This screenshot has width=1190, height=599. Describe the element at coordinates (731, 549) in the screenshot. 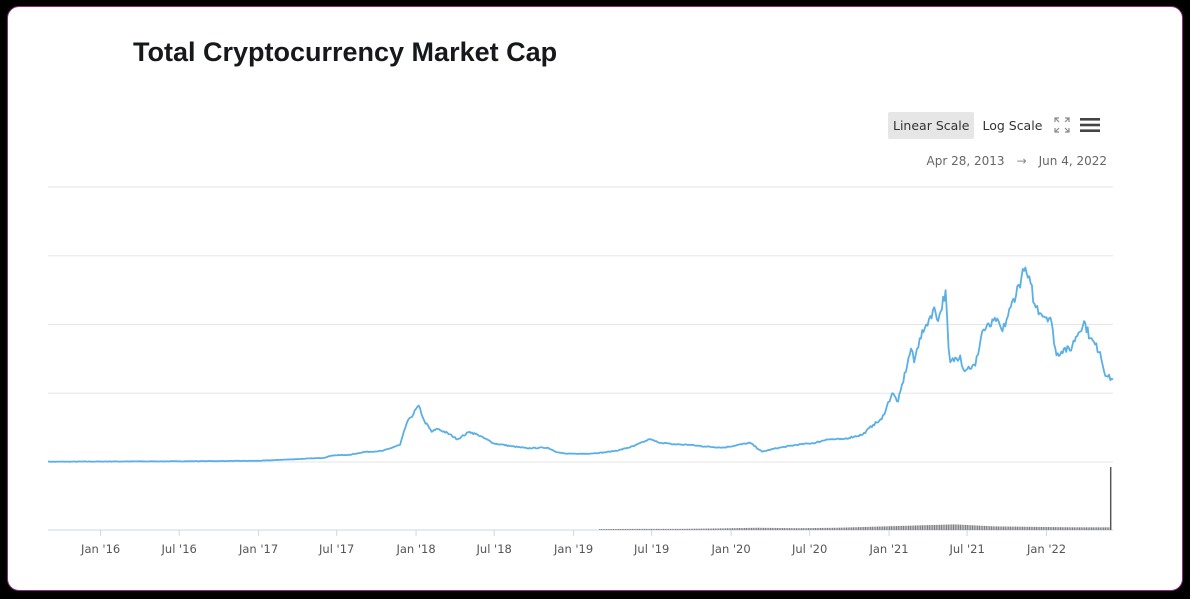

I see `x-tick-label: Jan '20` at that location.